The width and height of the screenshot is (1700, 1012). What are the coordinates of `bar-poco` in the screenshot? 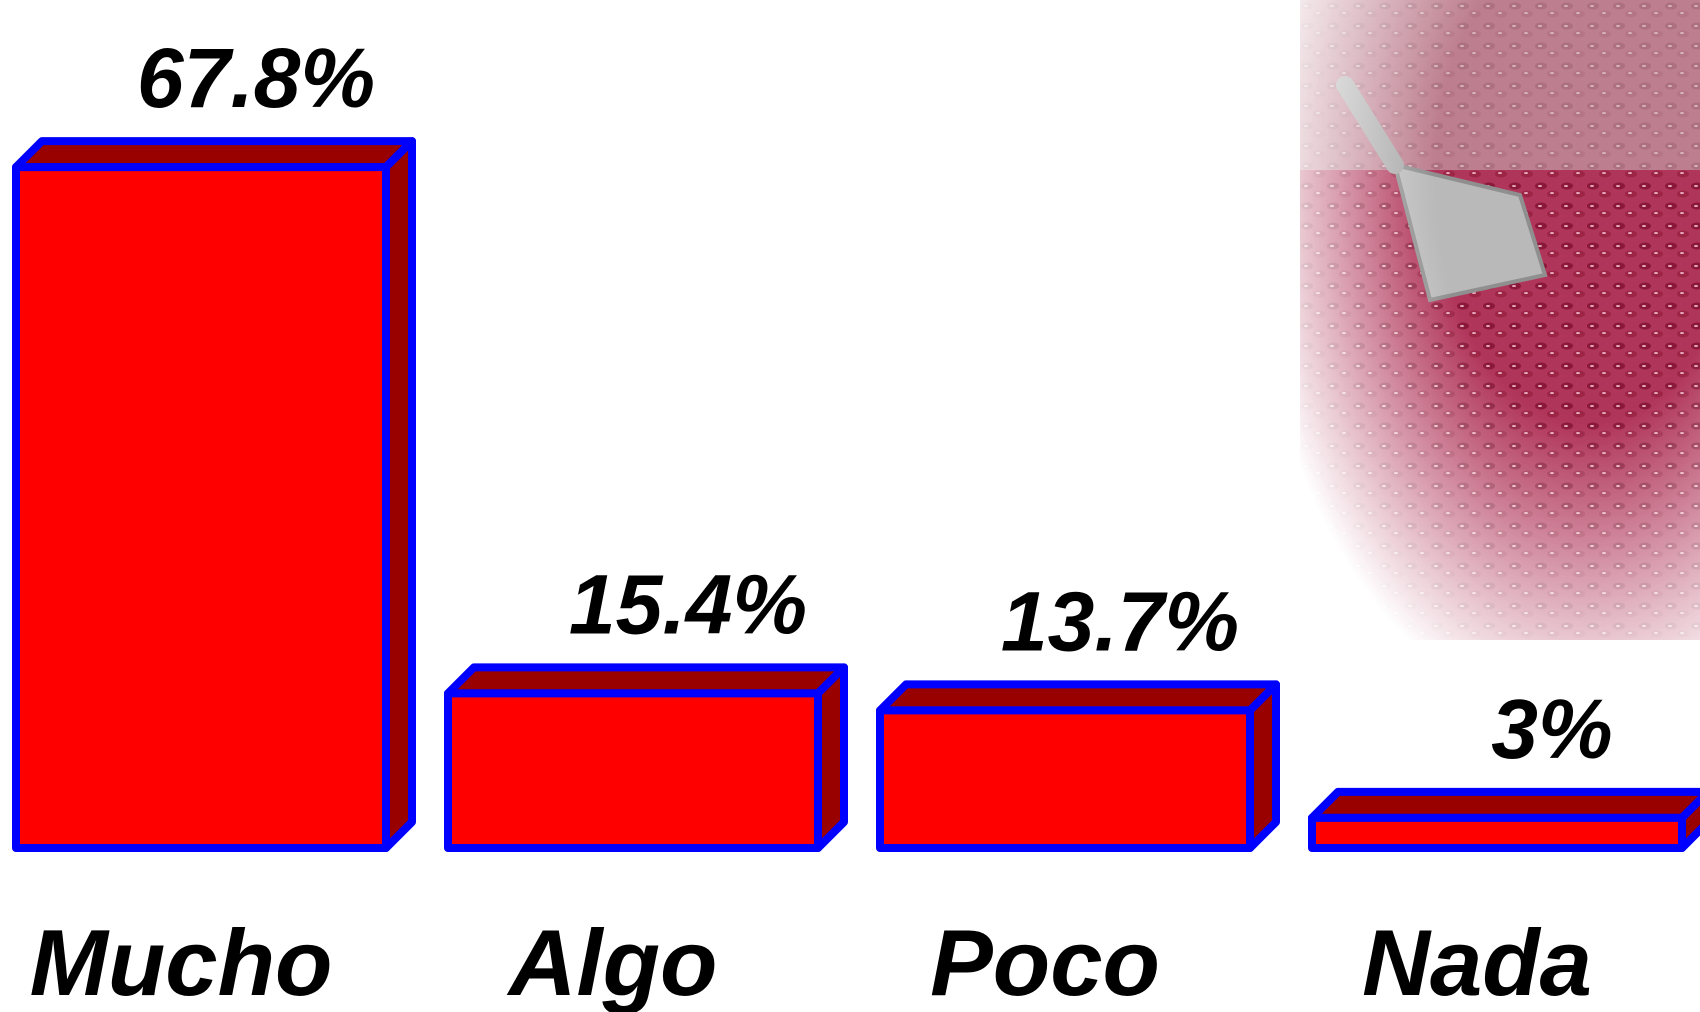 It's located at (1078, 766).